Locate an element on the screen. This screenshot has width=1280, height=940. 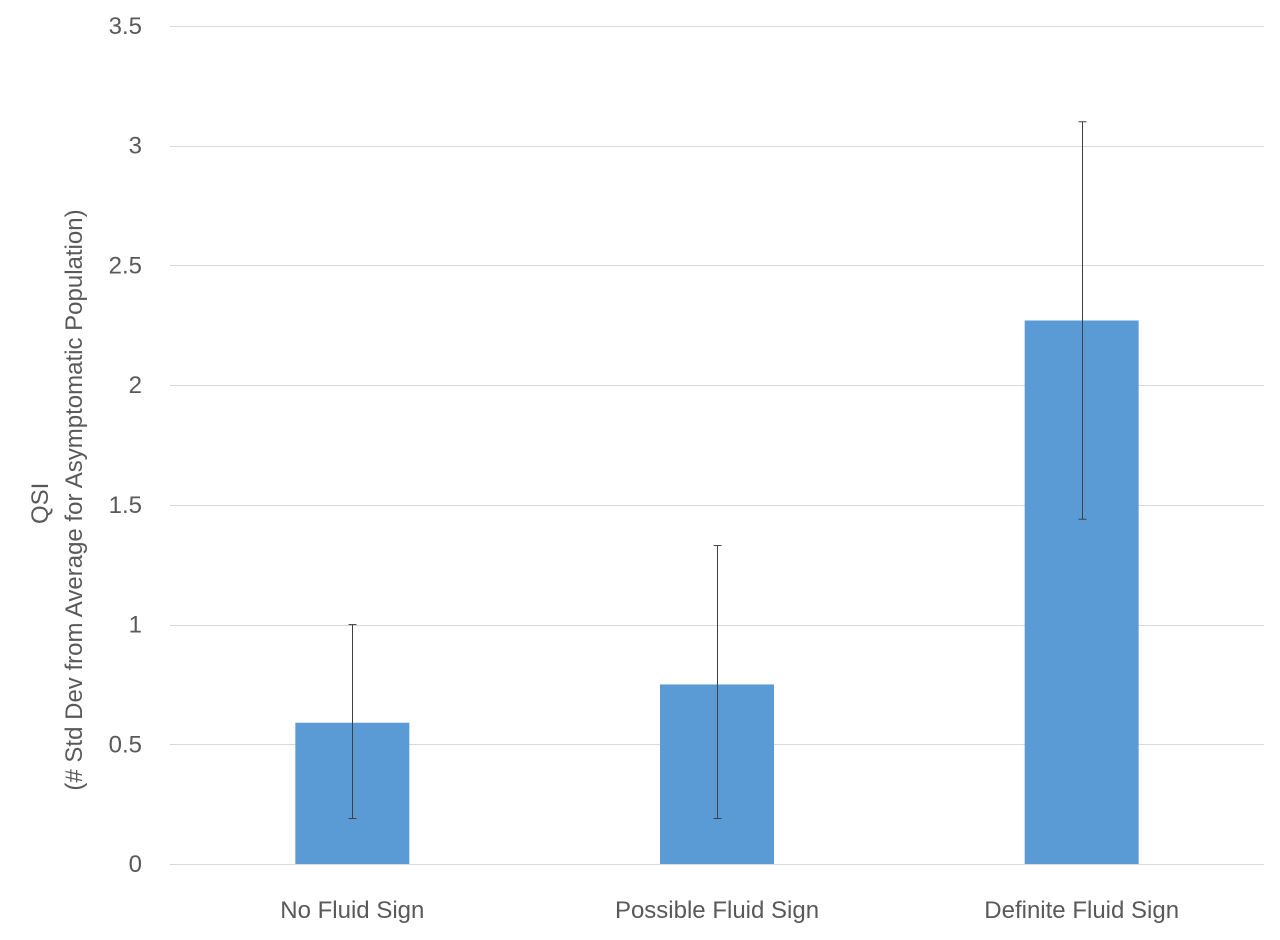
y-tick-label: 3.5 is located at coordinates (125, 26).